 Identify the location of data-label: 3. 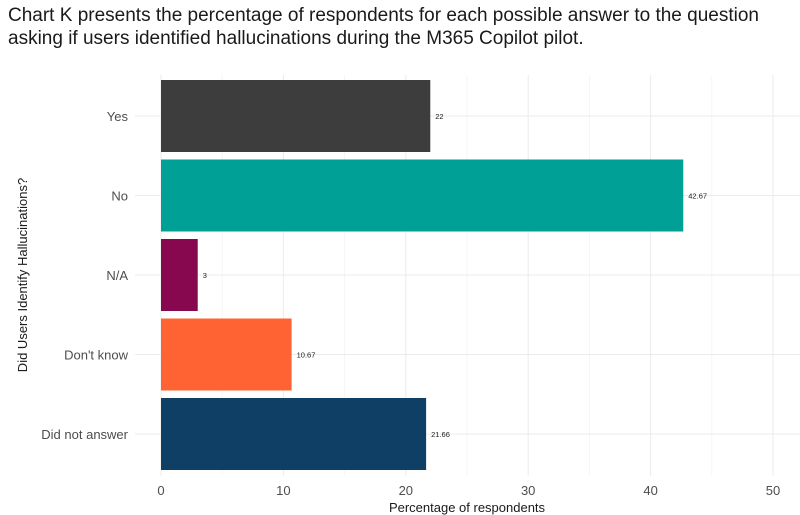
(205, 275).